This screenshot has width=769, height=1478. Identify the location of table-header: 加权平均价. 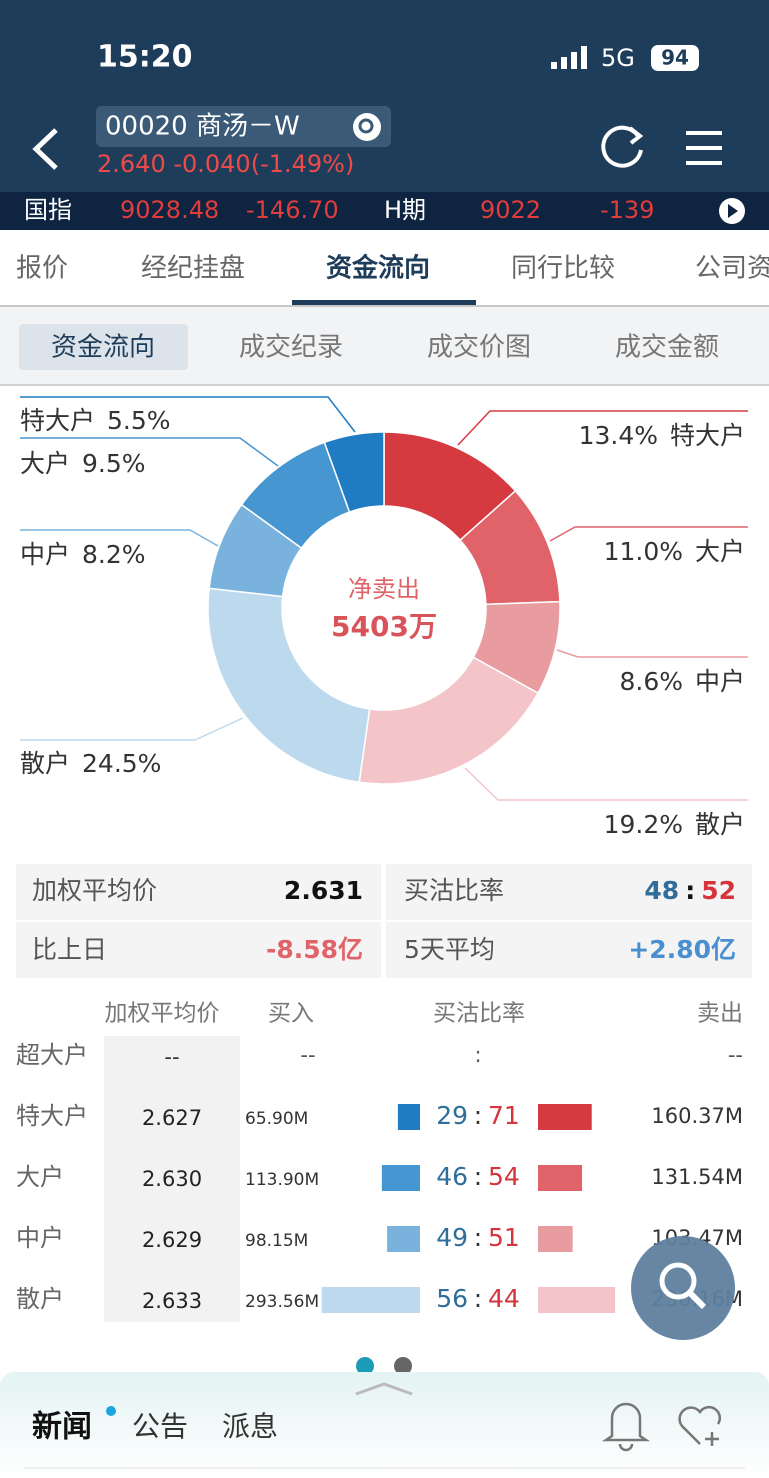
(162, 1014).